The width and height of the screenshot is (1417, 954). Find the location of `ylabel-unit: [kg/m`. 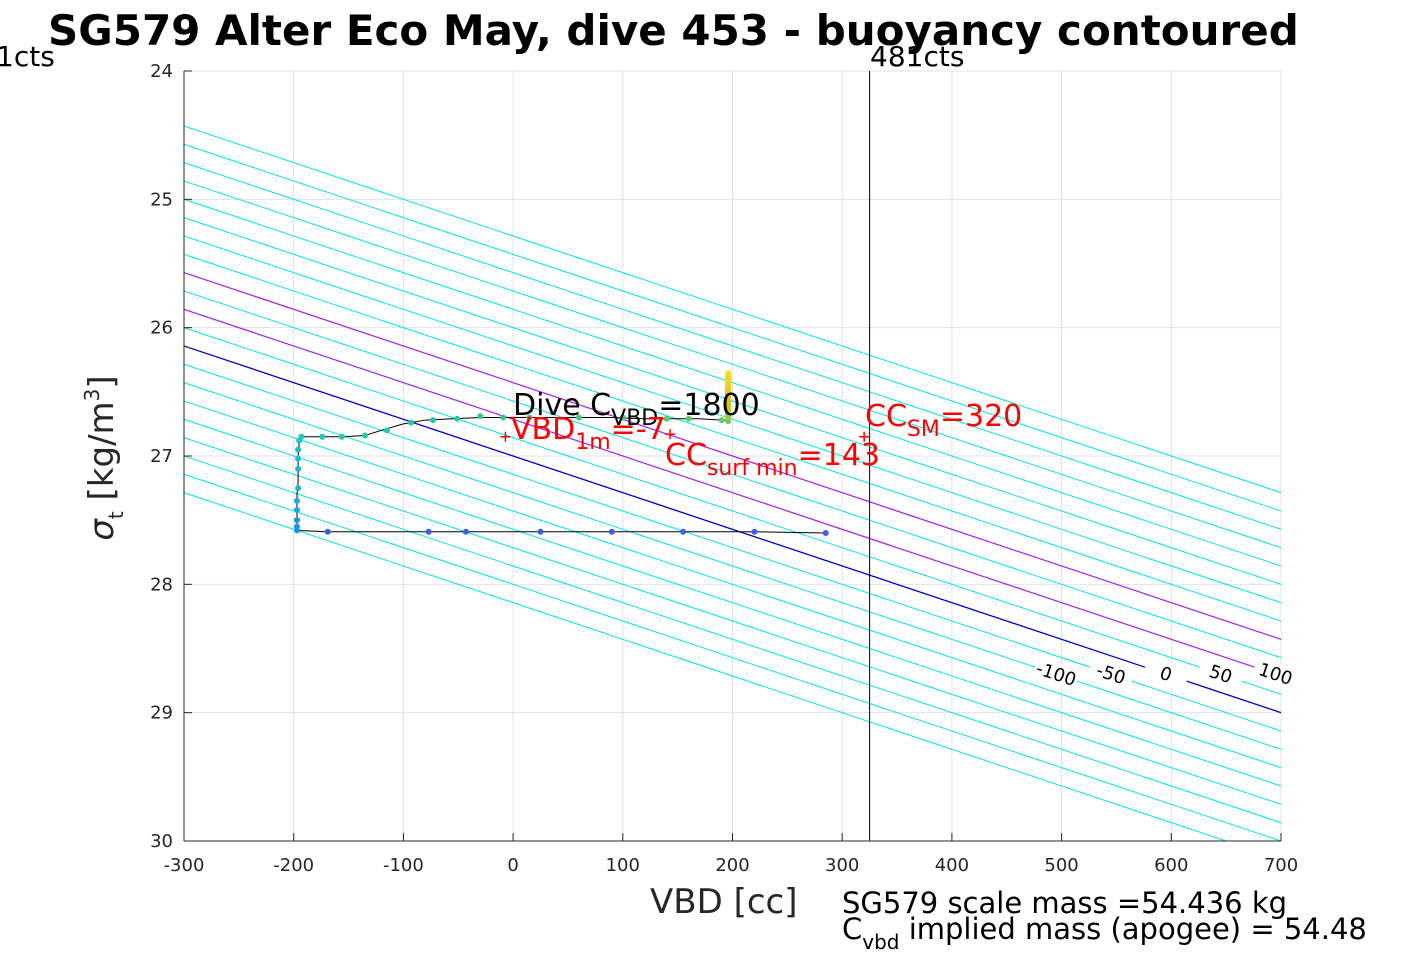

ylabel-unit: [kg/m is located at coordinates (102, 451).